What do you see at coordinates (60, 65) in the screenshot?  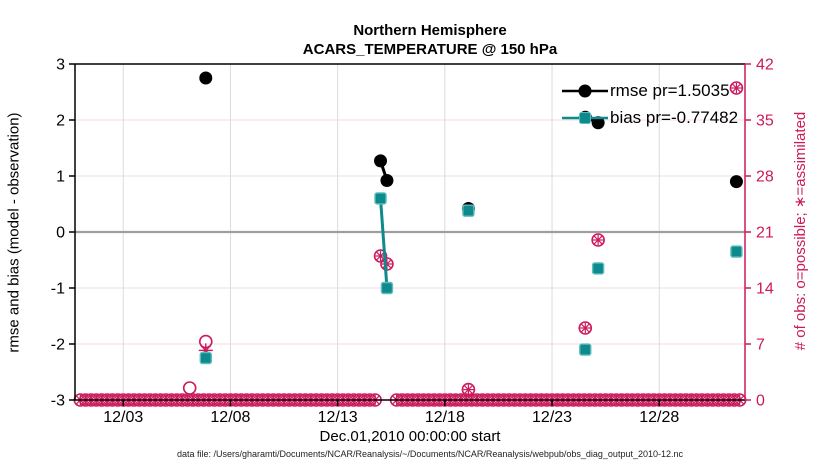 I see `left-tick-label: 3` at bounding box center [60, 65].